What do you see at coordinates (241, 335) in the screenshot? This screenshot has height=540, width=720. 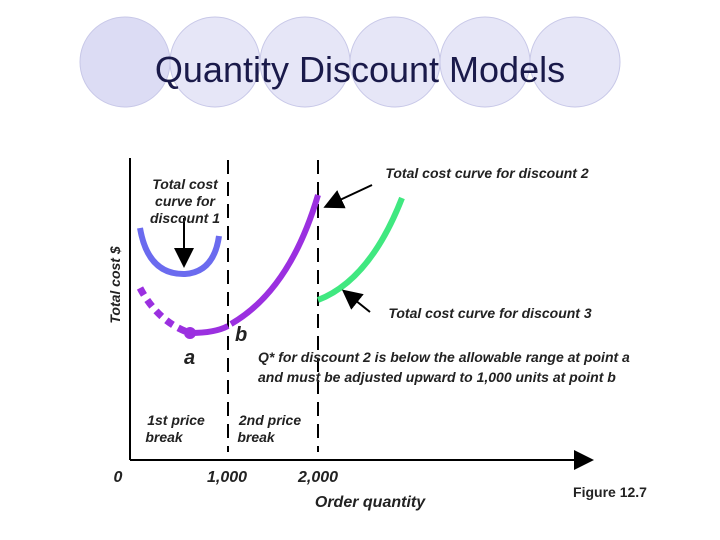 I see `point-b-label: b` at bounding box center [241, 335].